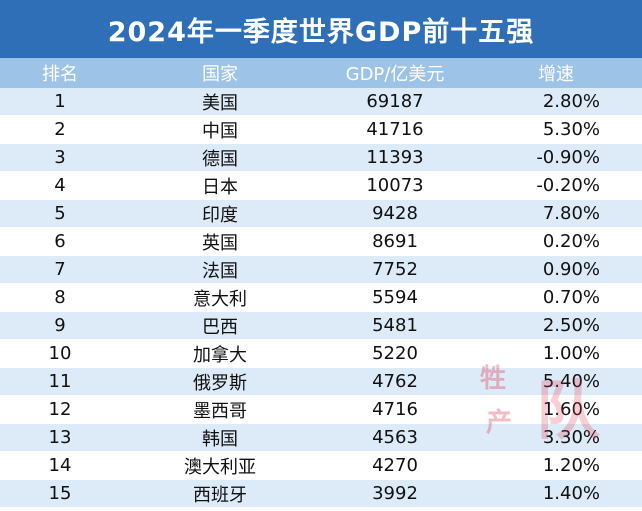 The width and height of the screenshot is (642, 511). Describe the element at coordinates (220, 74) in the screenshot. I see `header-country: 国家` at that location.